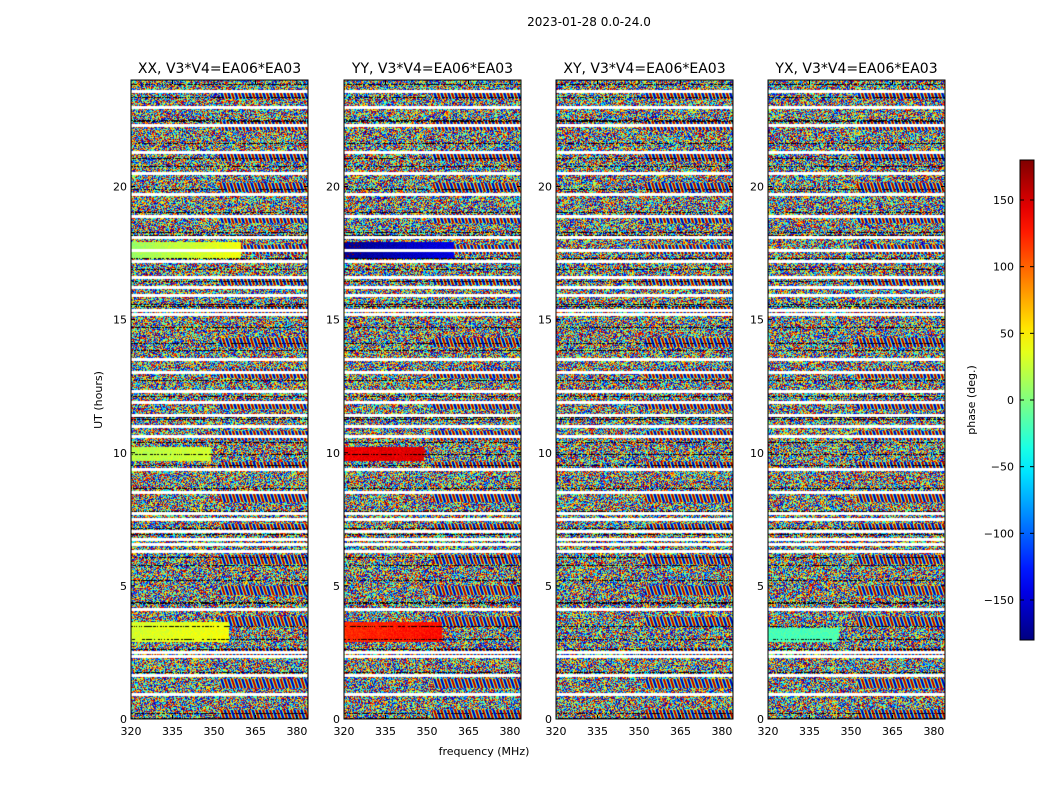  I want to click on colorbar-tick-label: 0, so click(1010, 400).